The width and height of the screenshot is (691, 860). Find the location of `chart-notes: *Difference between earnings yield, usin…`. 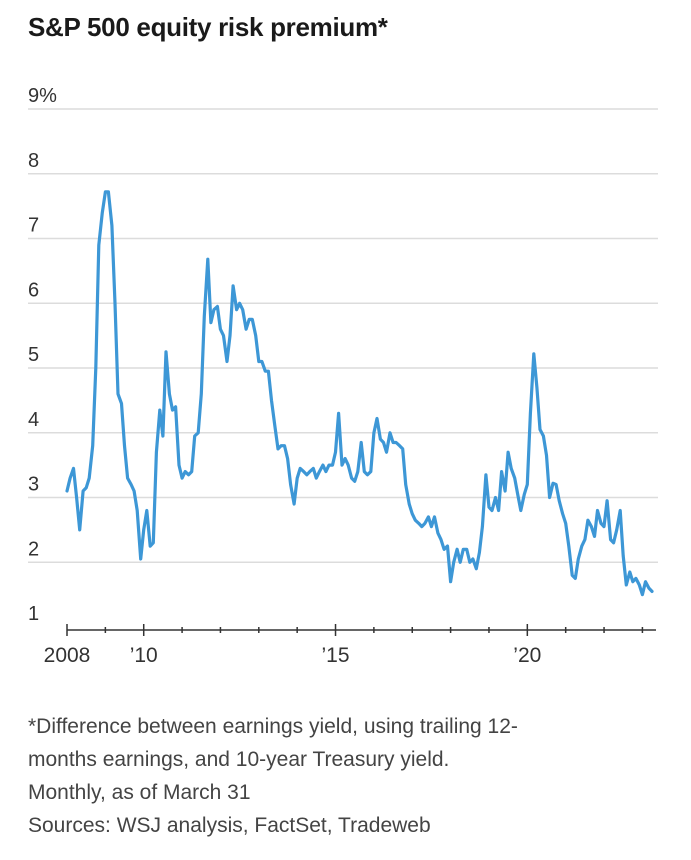

chart-notes: *Difference between earnings yield, usin… is located at coordinates (348, 776).